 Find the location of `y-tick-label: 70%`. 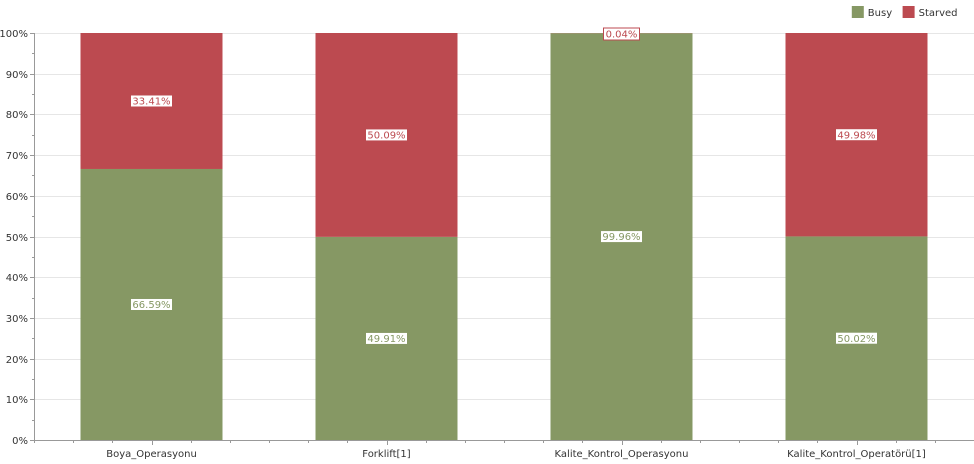

y-tick-label: 70% is located at coordinates (17, 156).